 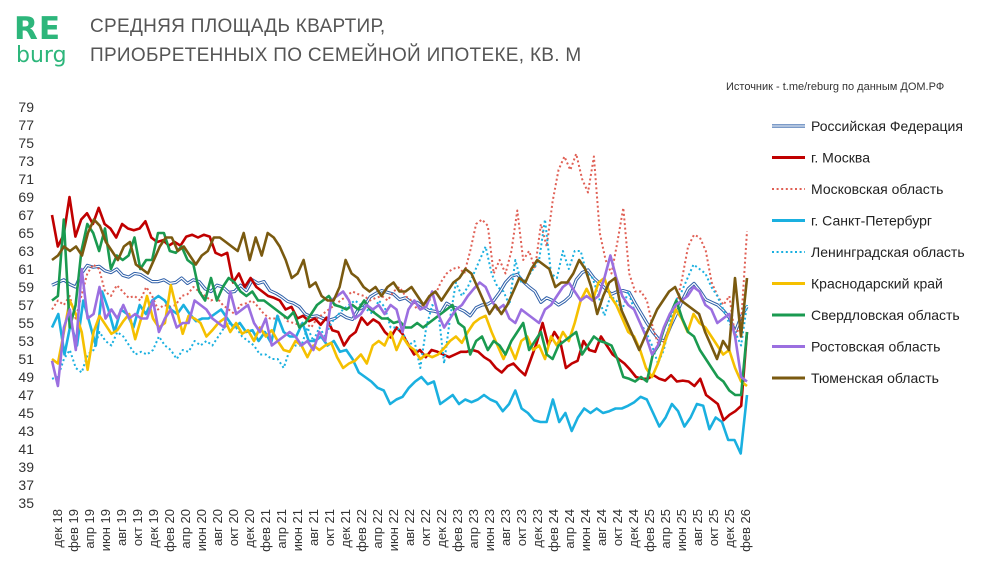 I want to click on x-tick-label: дек 19, so click(x=153, y=528).